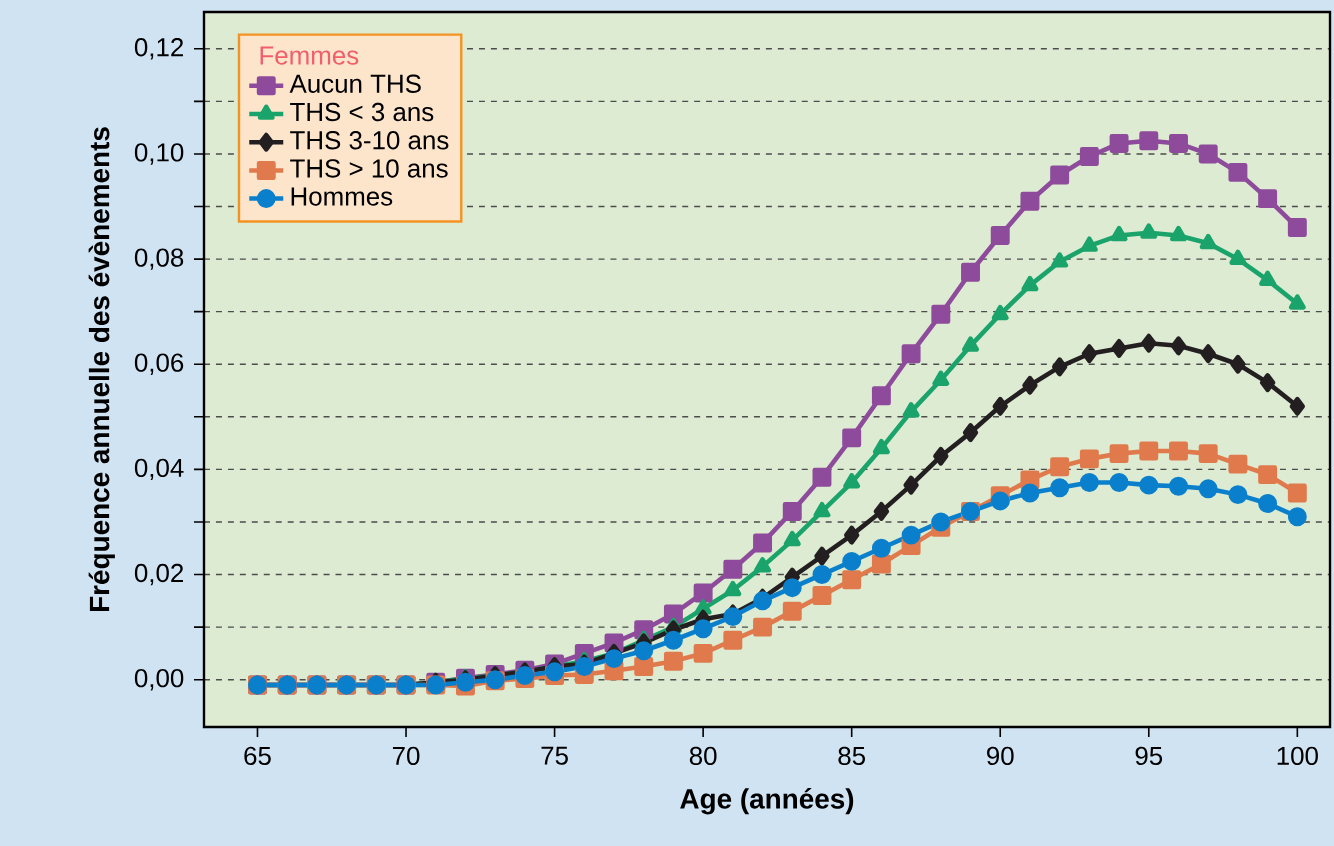  What do you see at coordinates (309, 55) in the screenshot?
I see `legend-title: Femmes` at bounding box center [309, 55].